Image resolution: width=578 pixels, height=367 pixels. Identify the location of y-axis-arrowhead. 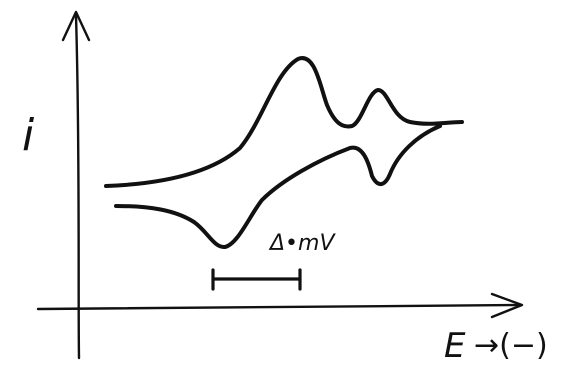
(76, 26).